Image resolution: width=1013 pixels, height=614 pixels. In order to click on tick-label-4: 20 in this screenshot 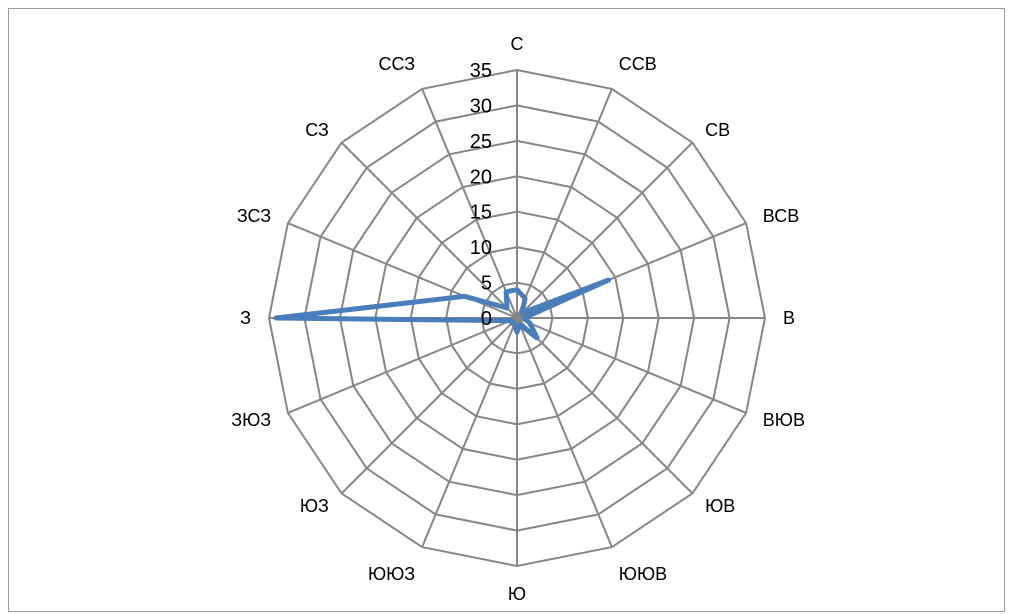, I will do `click(481, 177)`.